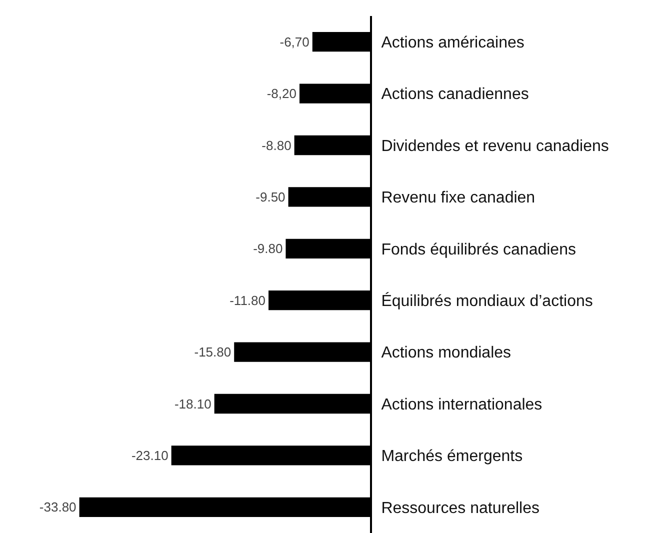  I want to click on data-label: -11.80, so click(248, 300).